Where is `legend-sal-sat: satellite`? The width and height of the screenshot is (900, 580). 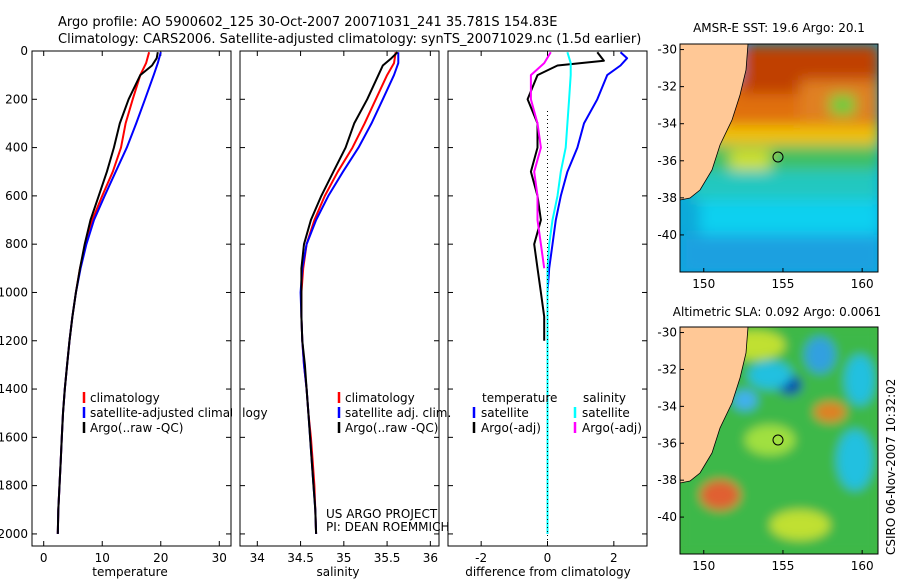 legend-sal-sat: satellite is located at coordinates (606, 413).